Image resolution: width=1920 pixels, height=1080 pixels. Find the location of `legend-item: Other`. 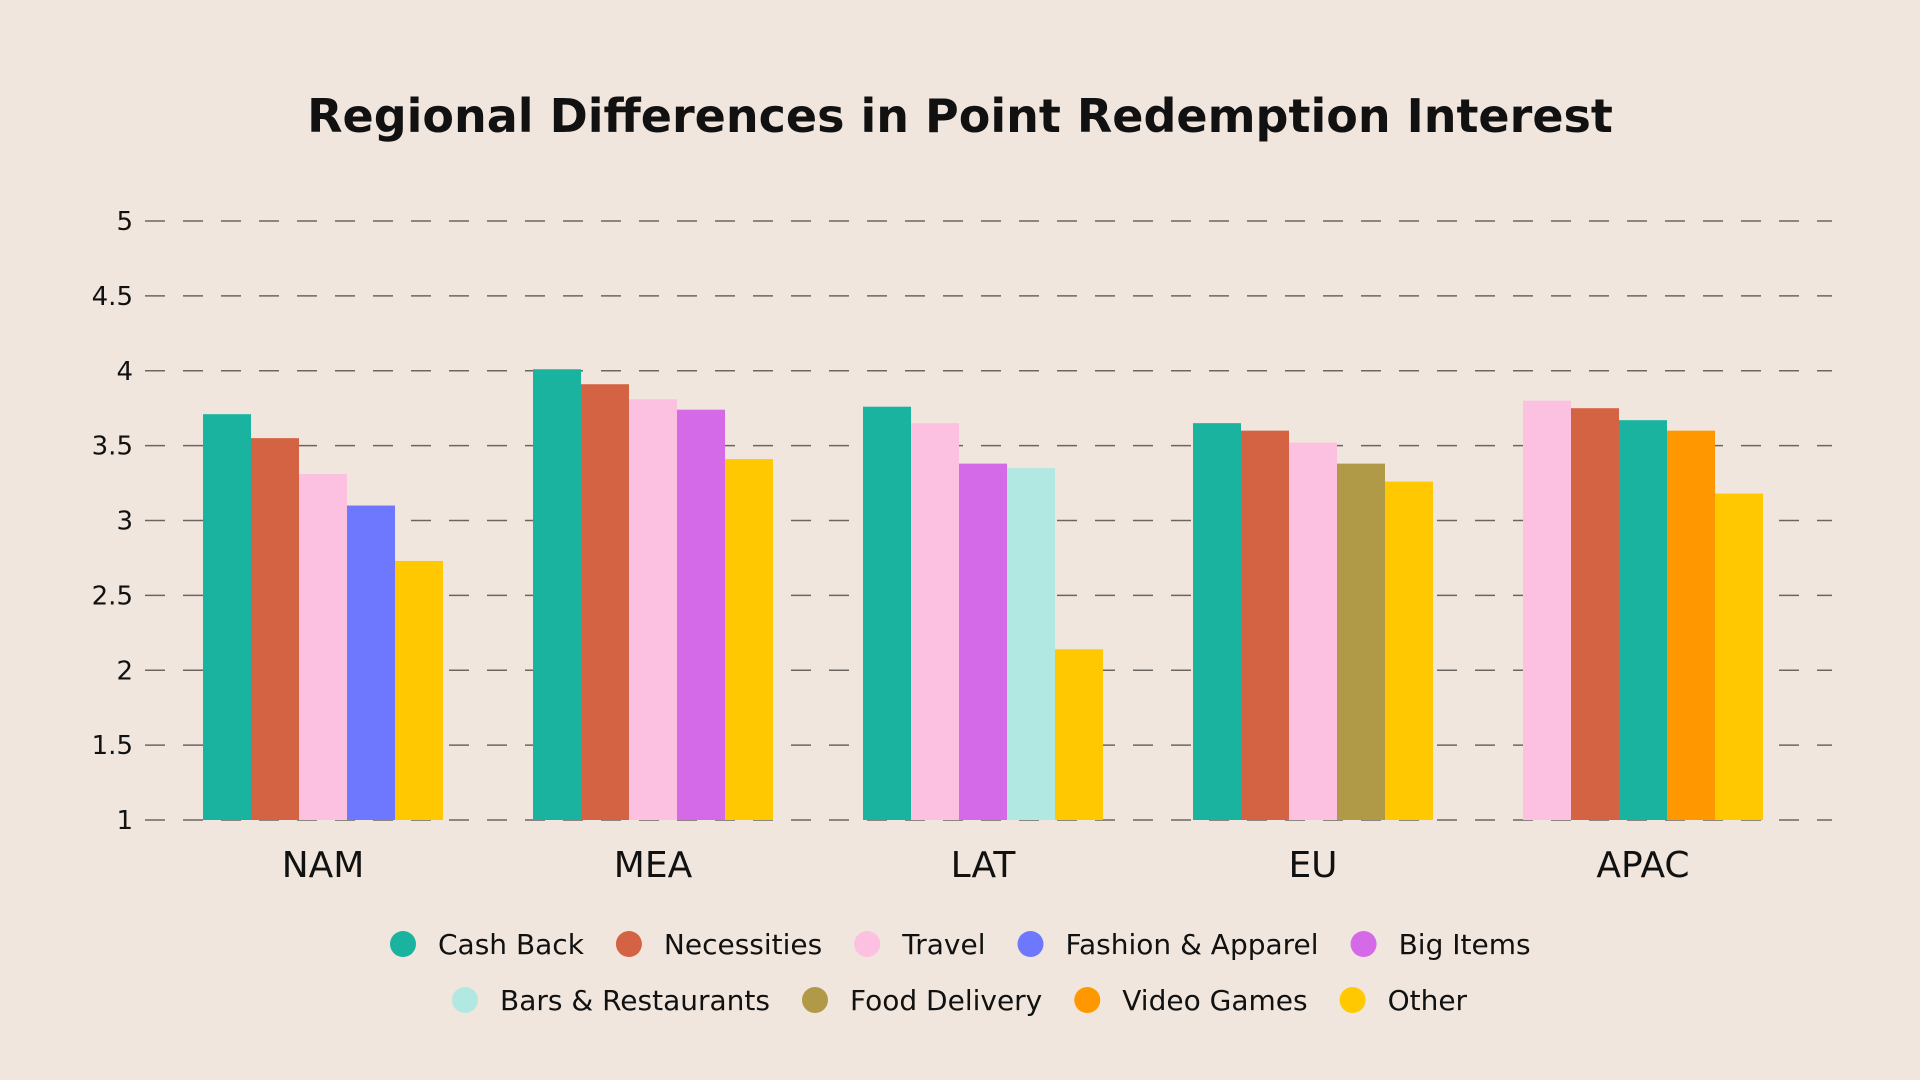

legend-item: Other is located at coordinates (1403, 1000).